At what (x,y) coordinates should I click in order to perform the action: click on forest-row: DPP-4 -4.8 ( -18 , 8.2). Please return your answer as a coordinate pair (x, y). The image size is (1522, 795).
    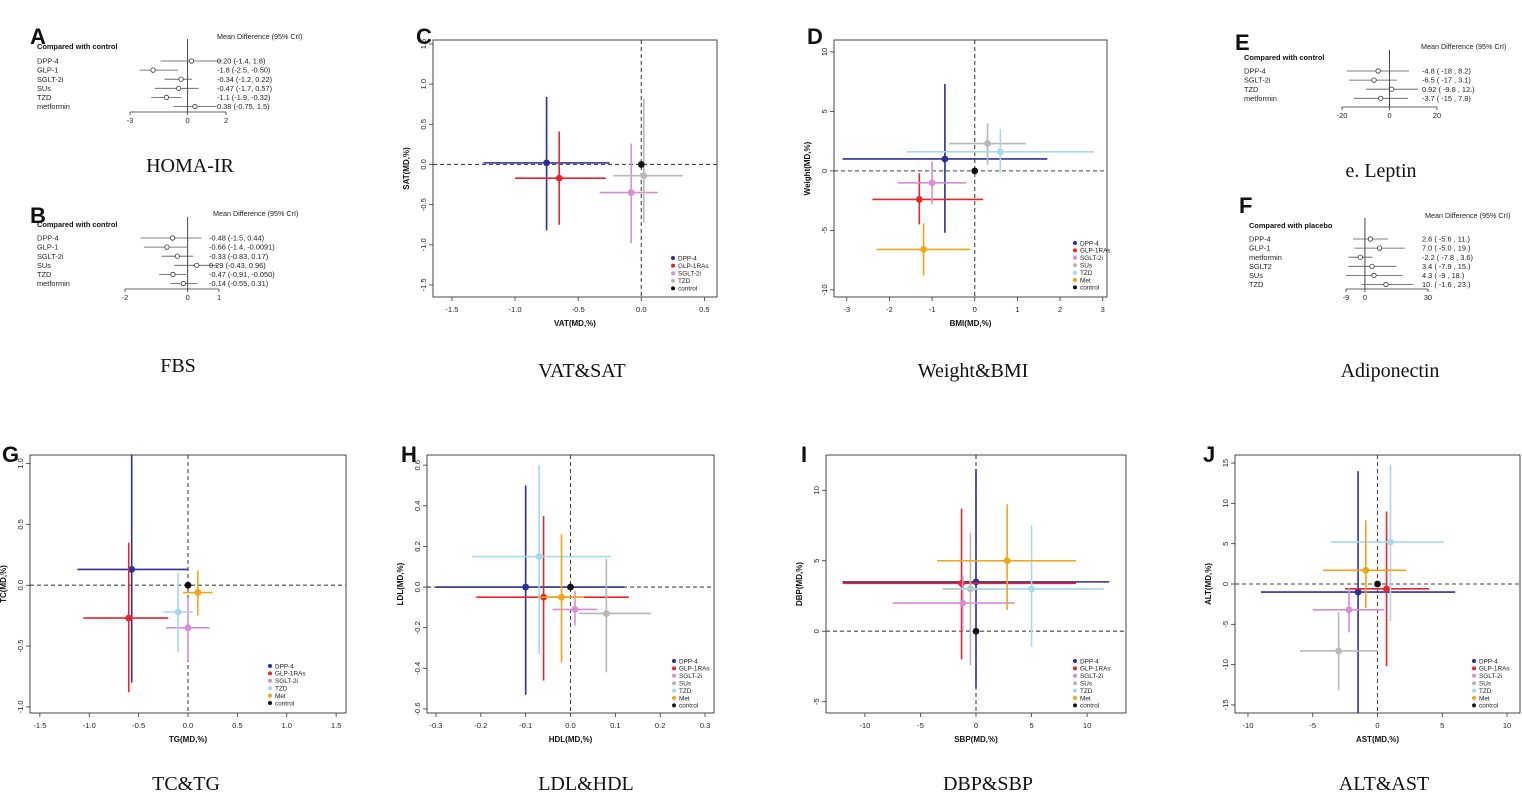
    Looking at the image, I should click on (1357, 71).